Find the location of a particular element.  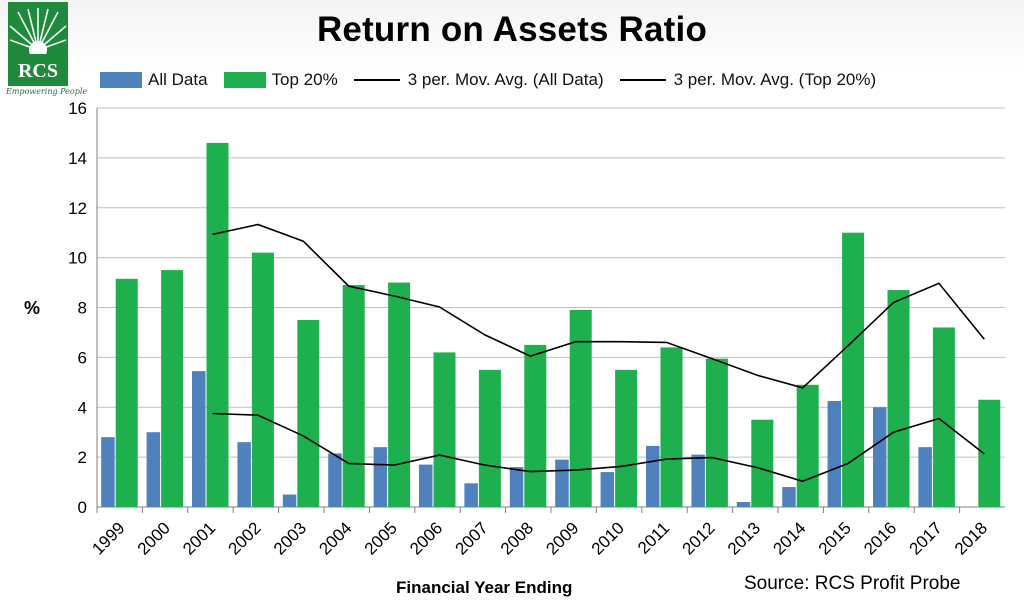

bar-top20-2000 is located at coordinates (172, 388).